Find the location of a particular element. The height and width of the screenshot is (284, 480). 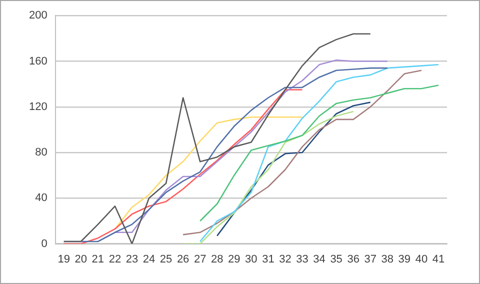

x-tick-label: 20 is located at coordinates (81, 259).